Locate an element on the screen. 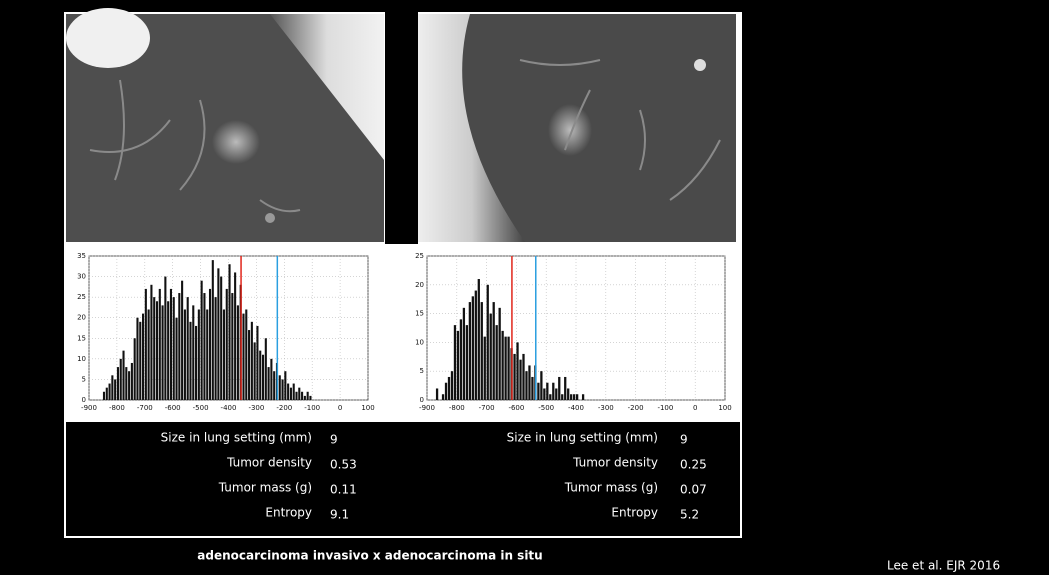  x-tick-label: -300 is located at coordinates (256, 408).